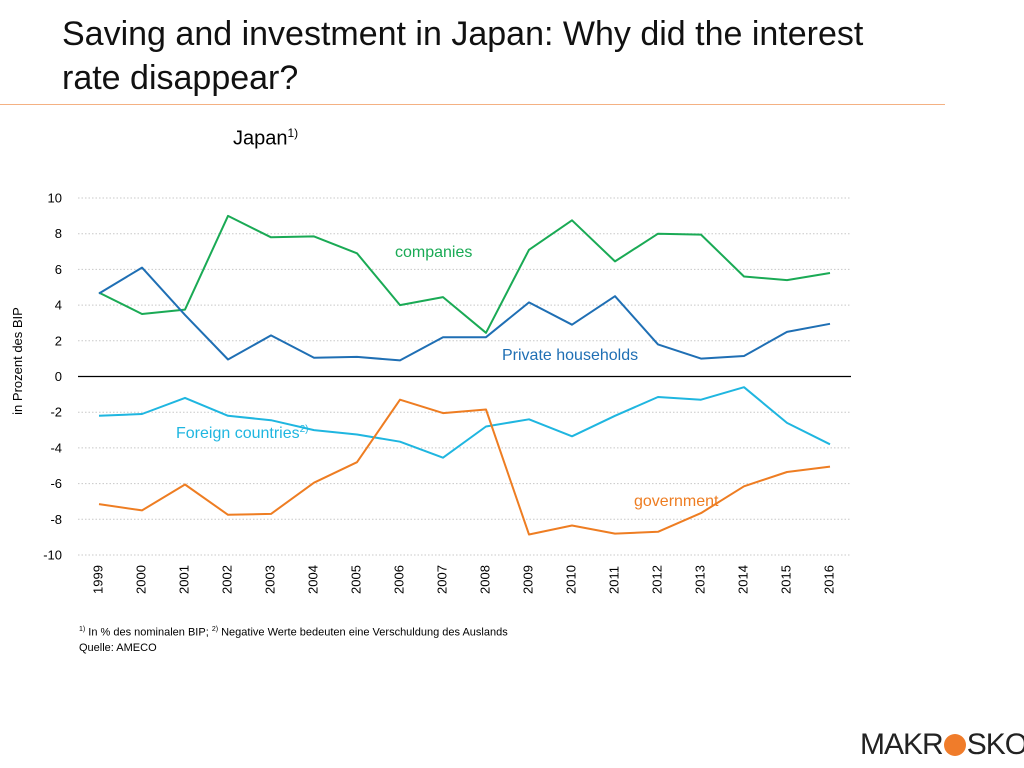  Describe the element at coordinates (269, 579) in the screenshot. I see `x-tick-label: 2003` at that location.